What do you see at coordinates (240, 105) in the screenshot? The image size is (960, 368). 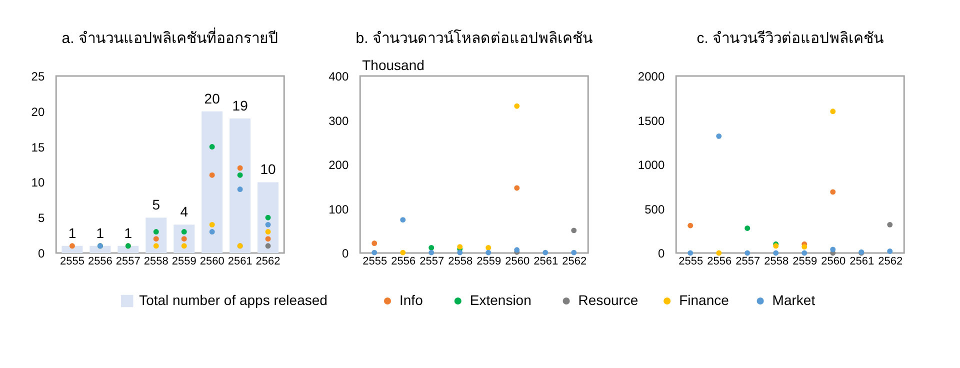 I see `data-label: 19` at bounding box center [240, 105].